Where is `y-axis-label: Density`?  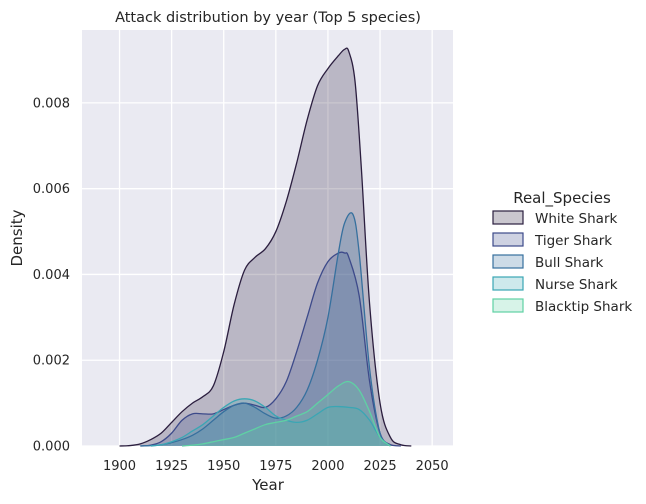
y-axis-label: Density is located at coordinates (17, 237).